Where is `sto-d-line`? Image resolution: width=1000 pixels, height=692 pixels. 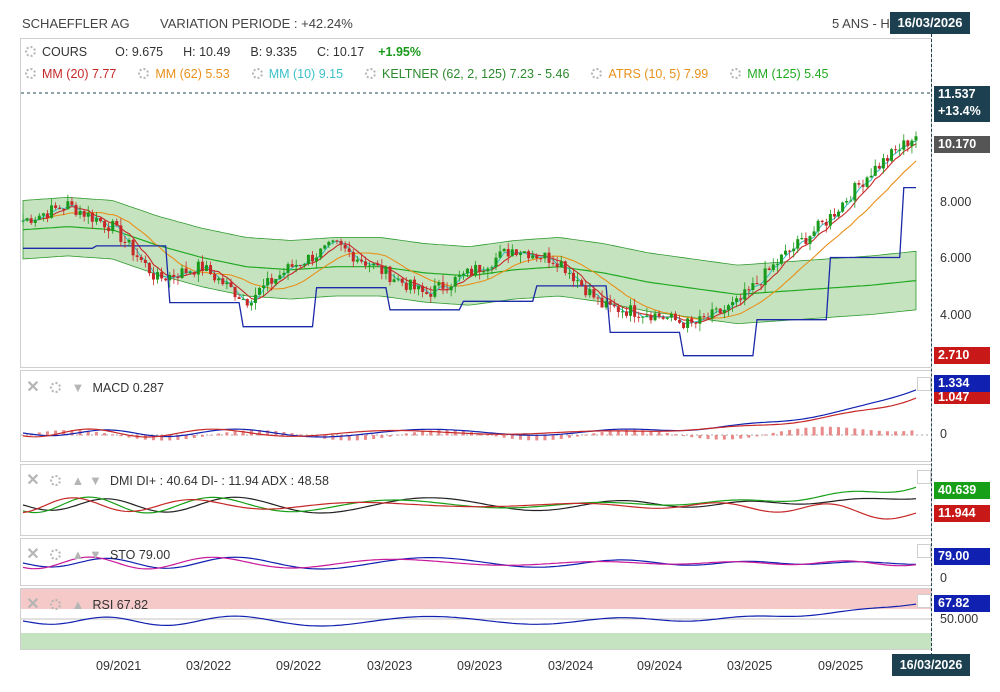 sto-d-line is located at coordinates (469, 563).